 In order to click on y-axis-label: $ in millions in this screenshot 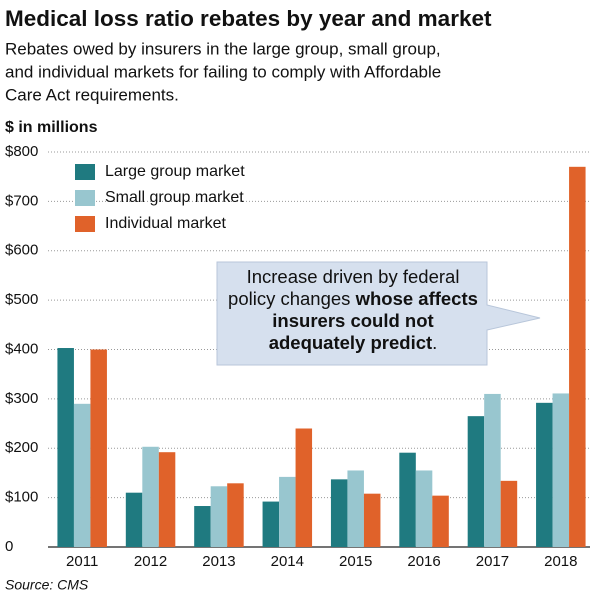, I will do `click(51, 127)`.